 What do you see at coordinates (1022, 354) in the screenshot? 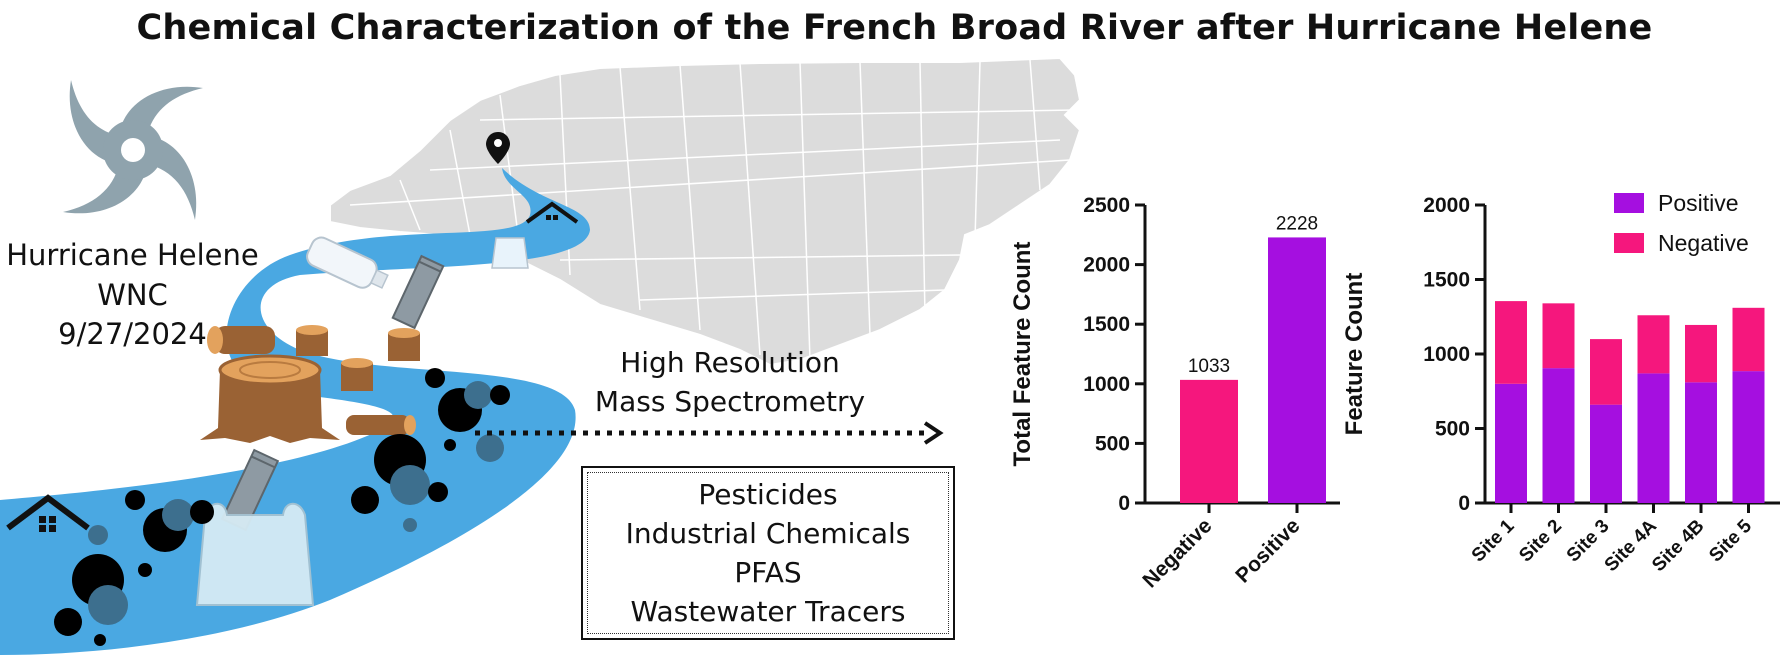
I see `y-axis-label: Total Feature Count` at bounding box center [1022, 354].